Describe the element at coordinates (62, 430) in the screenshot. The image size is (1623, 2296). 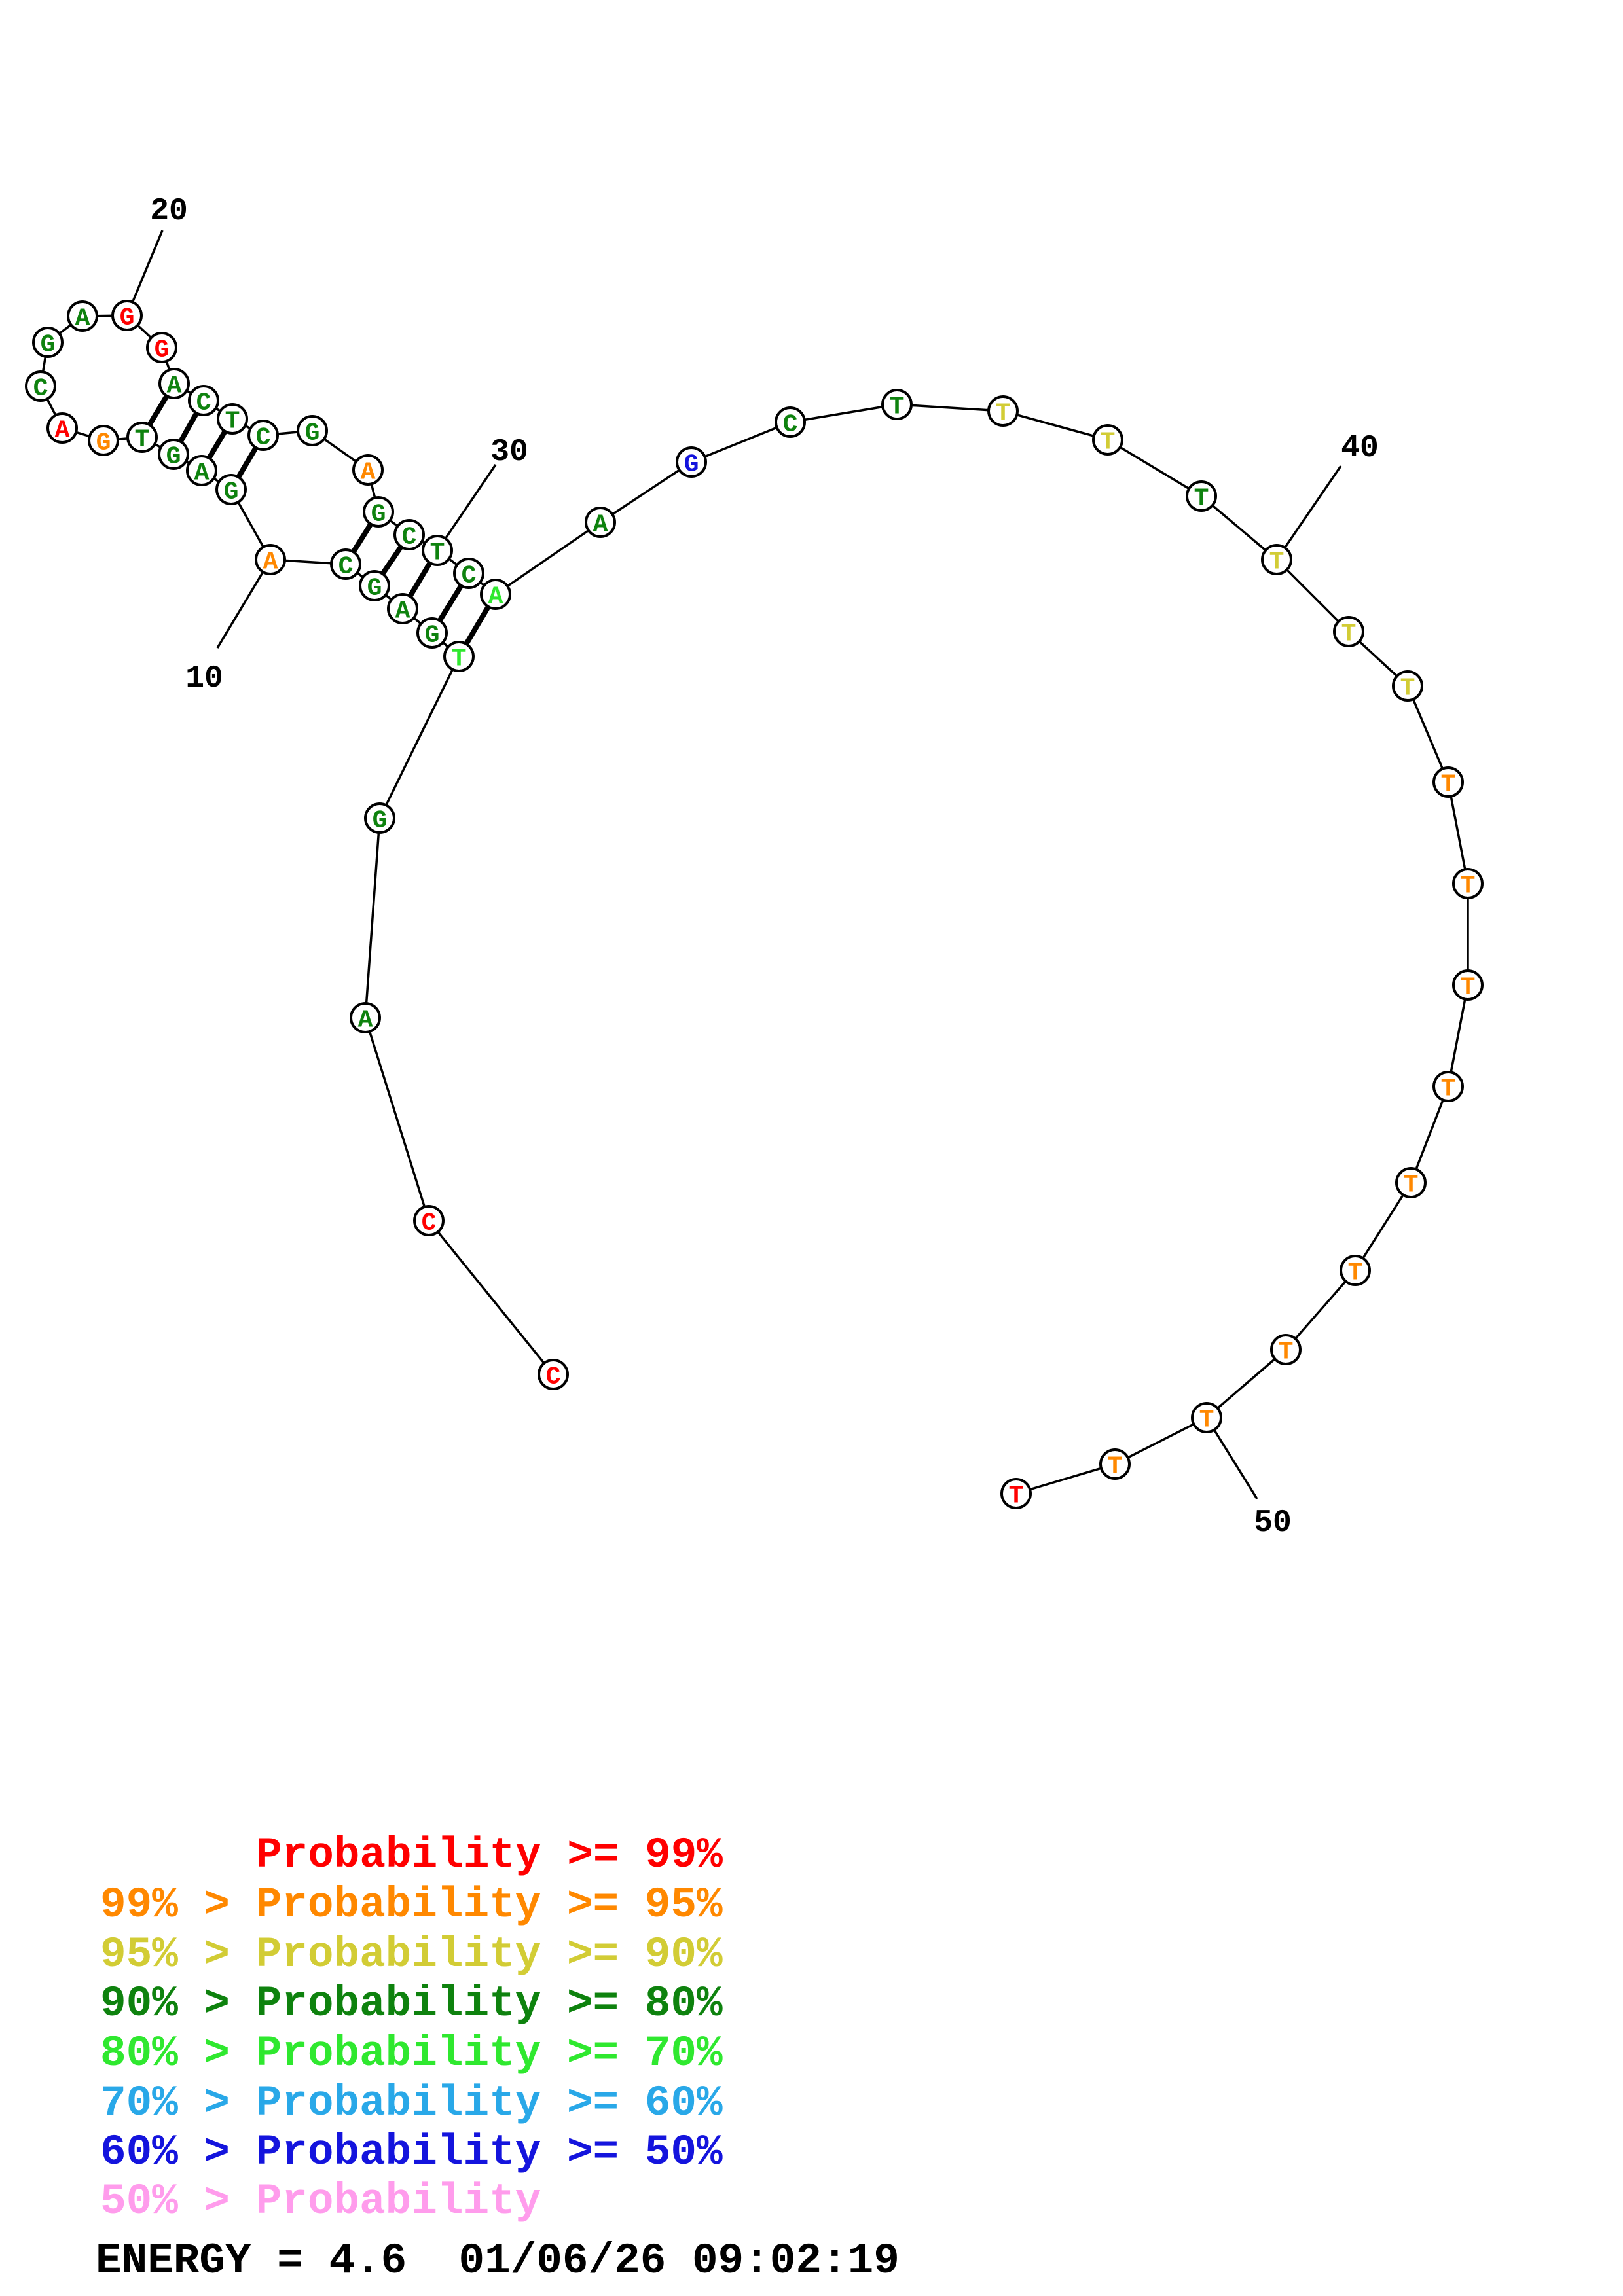
I see `nucleotide-16-A: A` at that location.